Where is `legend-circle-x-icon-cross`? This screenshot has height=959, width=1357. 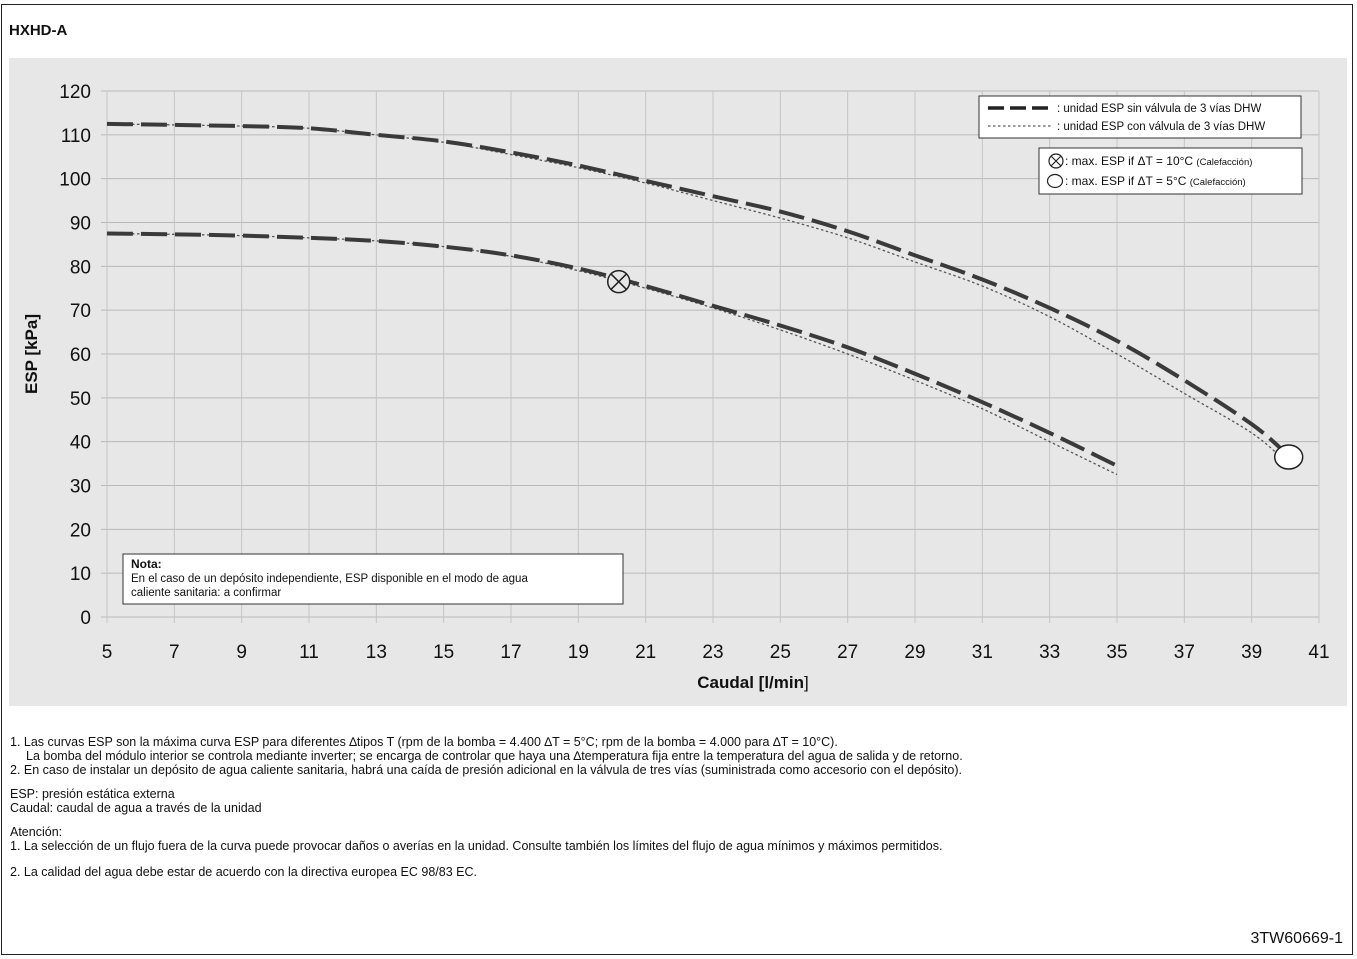 legend-circle-x-icon-cross is located at coordinates (1056, 161).